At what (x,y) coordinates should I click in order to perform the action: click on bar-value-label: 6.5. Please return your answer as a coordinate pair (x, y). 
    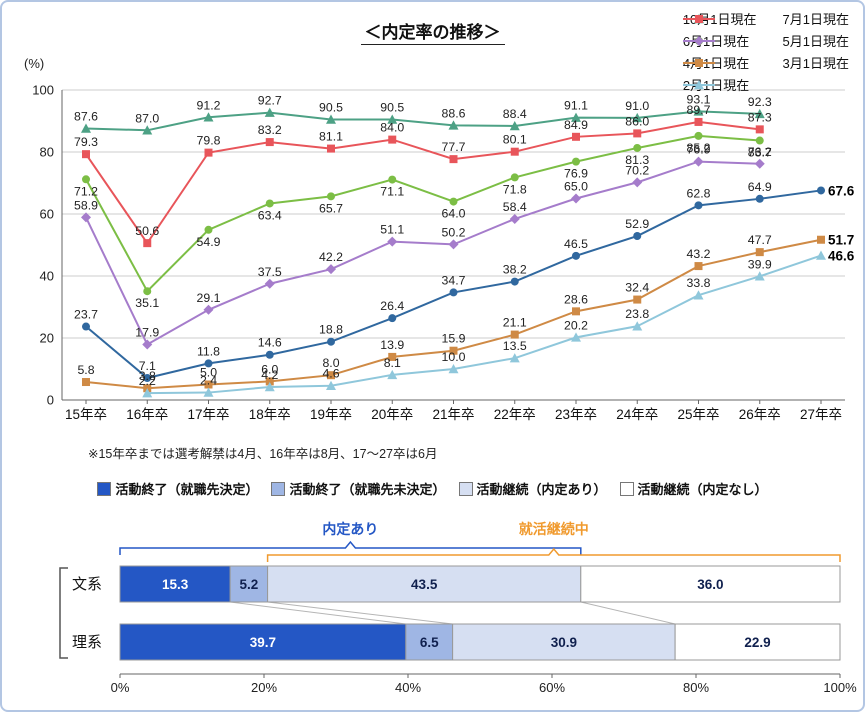
    Looking at the image, I should click on (429, 642).